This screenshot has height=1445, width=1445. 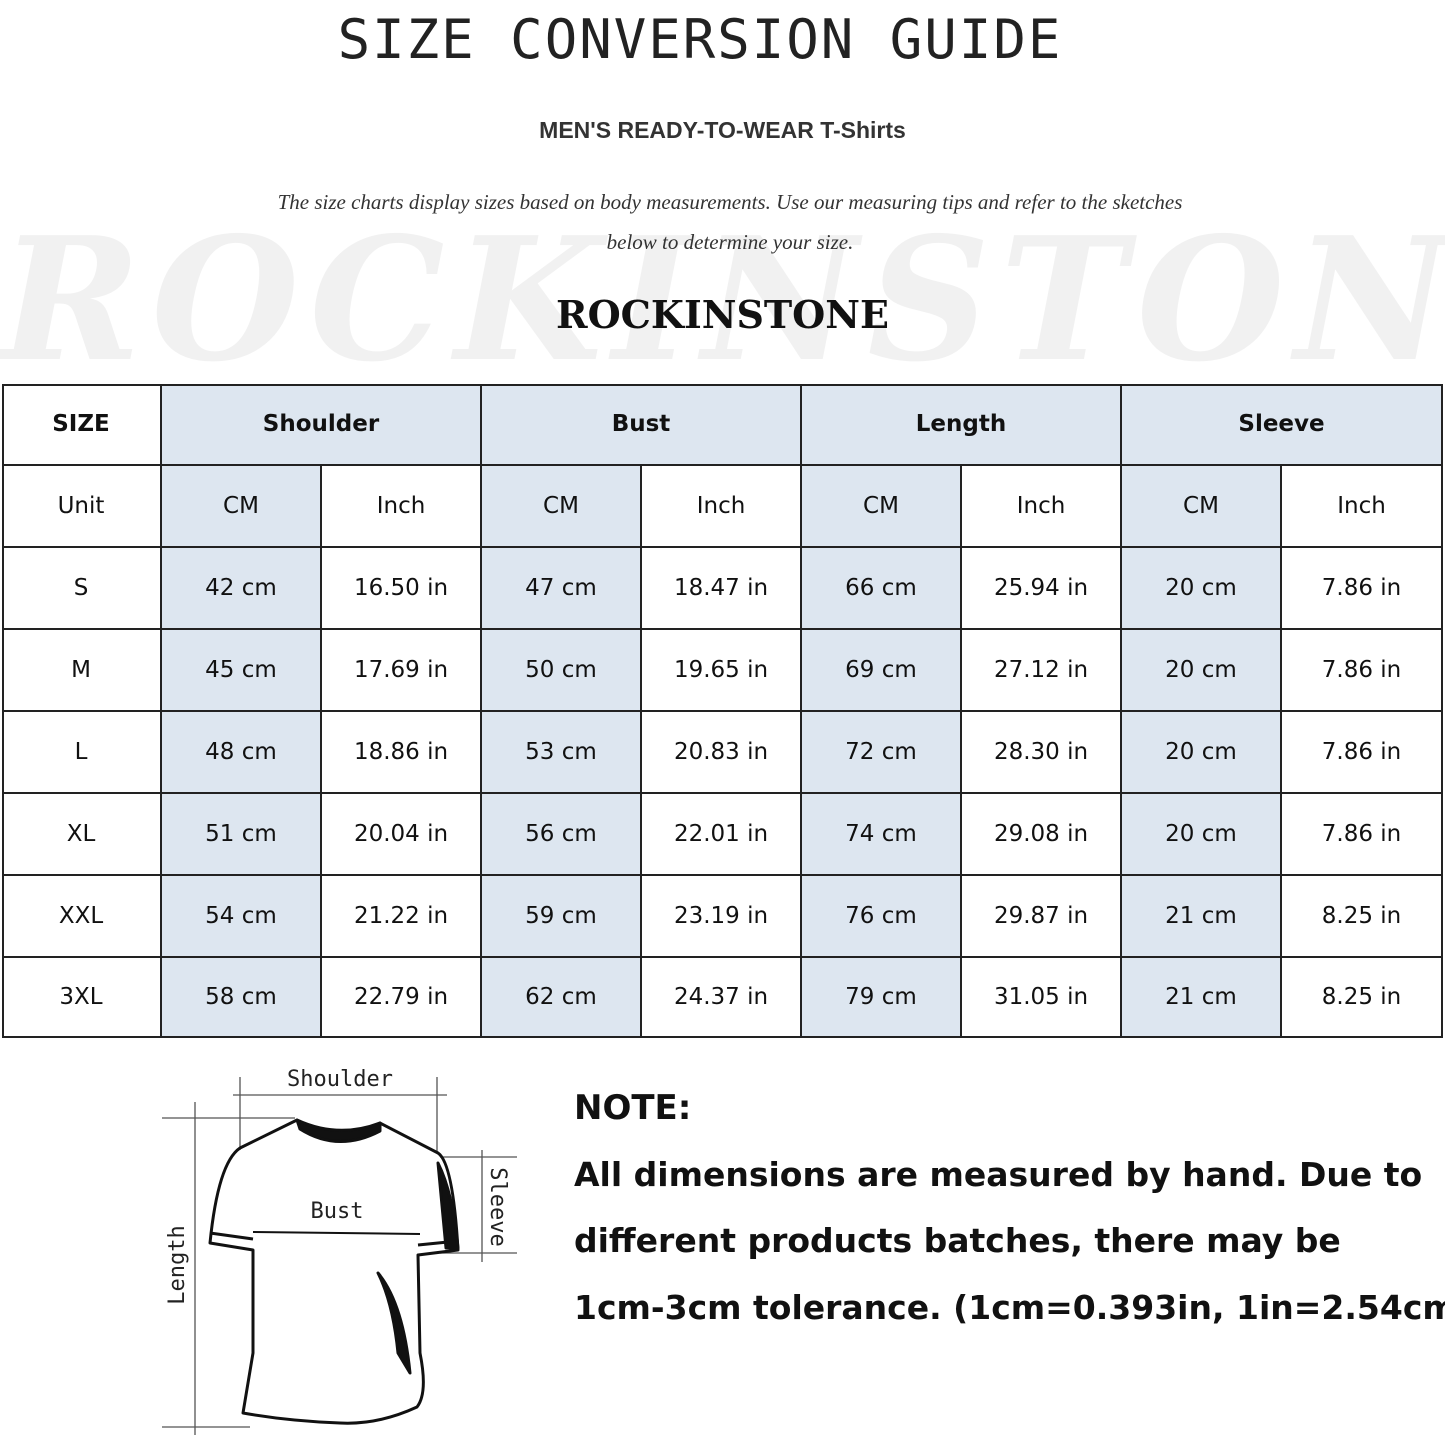 What do you see at coordinates (722, 753) in the screenshot?
I see `value-cell: 20.83 in` at bounding box center [722, 753].